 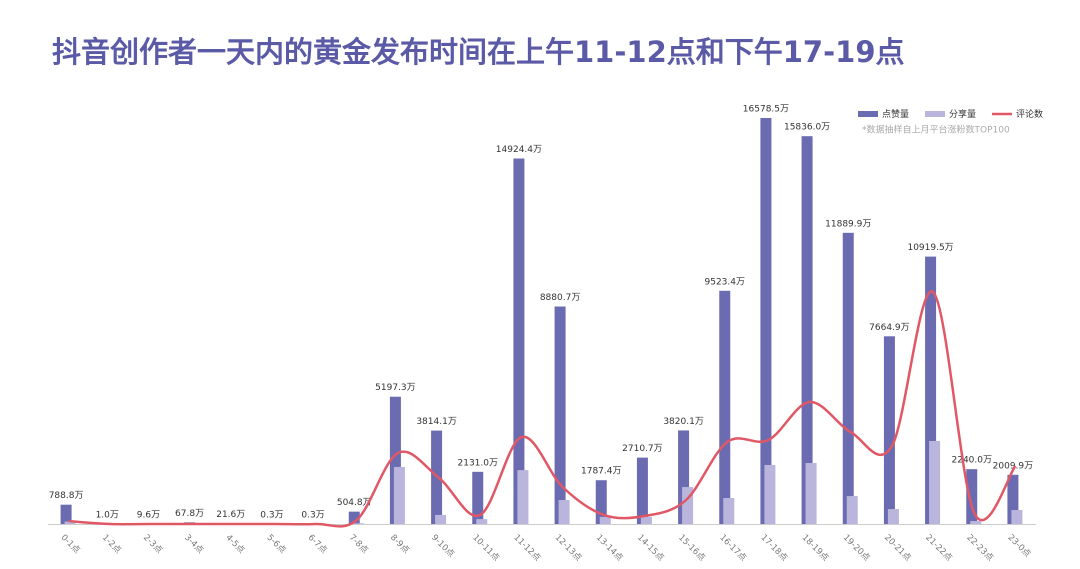 What do you see at coordinates (230, 515) in the screenshot?
I see `data-label: 21.6万` at bounding box center [230, 515].